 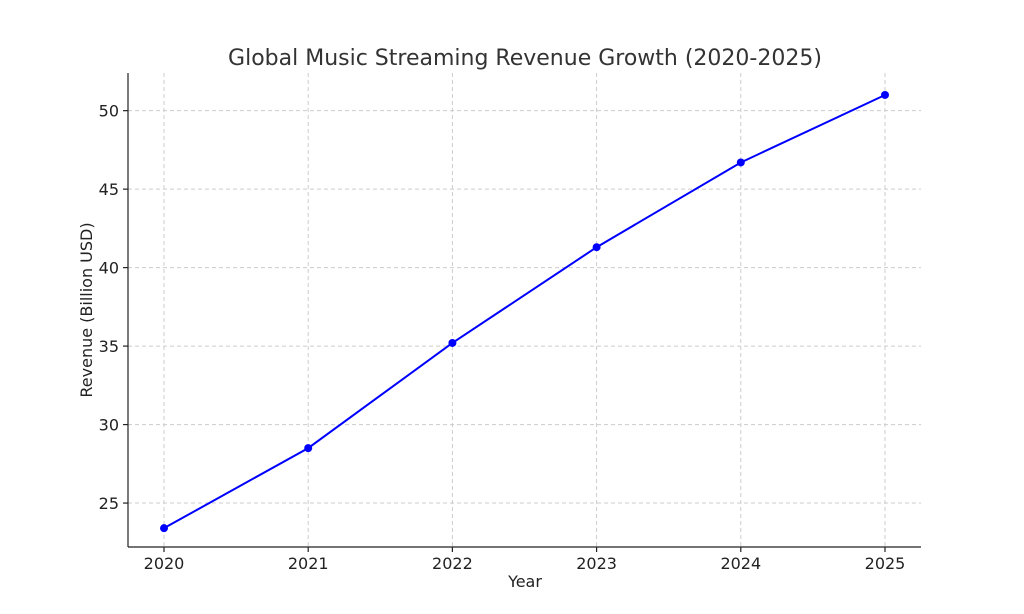 What do you see at coordinates (596, 563) in the screenshot?
I see `x-tick-label: 2023` at bounding box center [596, 563].